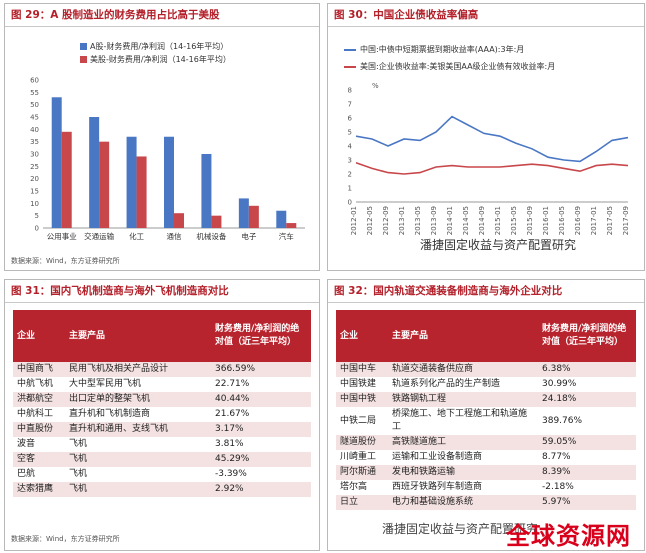  Describe the element at coordinates (486, 15) in the screenshot. I see `fig30-title: 图 30：中国企业债收益率偏高` at that location.